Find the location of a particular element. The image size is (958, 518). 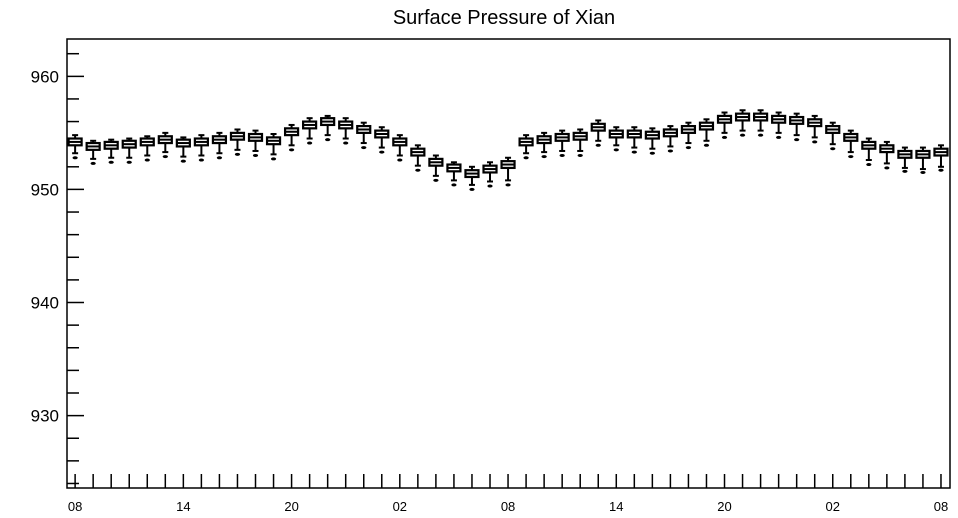

y-tick-label: 940 is located at coordinates (45, 303).